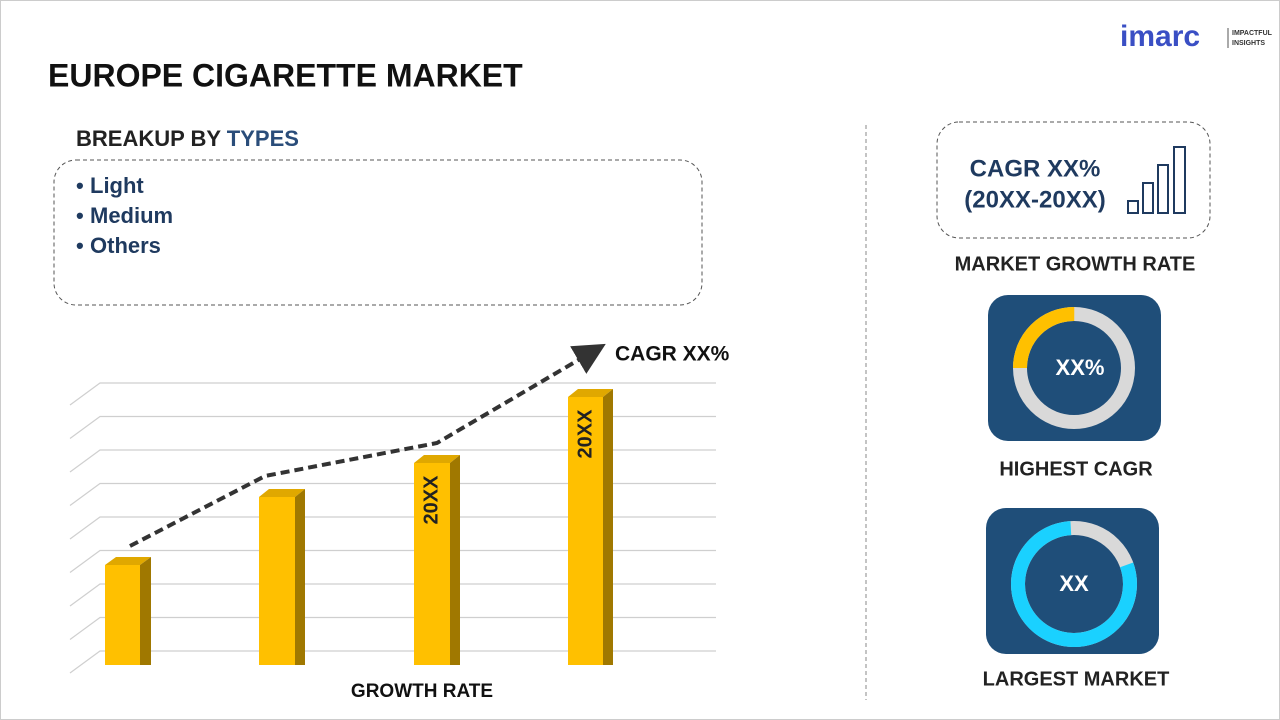  What do you see at coordinates (148, 138) in the screenshot?
I see `breakup-label: BREAKUP BY` at bounding box center [148, 138].